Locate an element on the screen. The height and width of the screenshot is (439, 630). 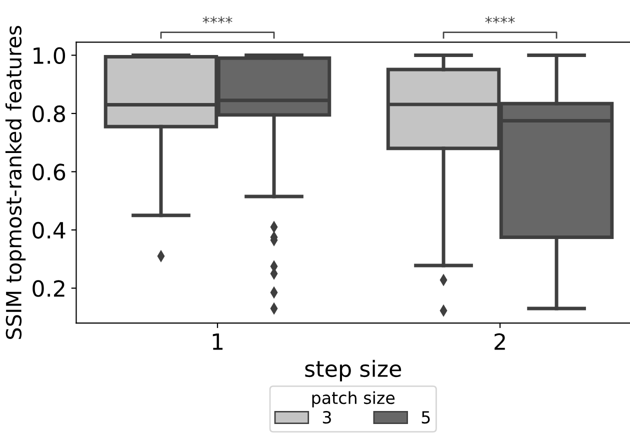
legend-label: 3 is located at coordinates (326, 417).